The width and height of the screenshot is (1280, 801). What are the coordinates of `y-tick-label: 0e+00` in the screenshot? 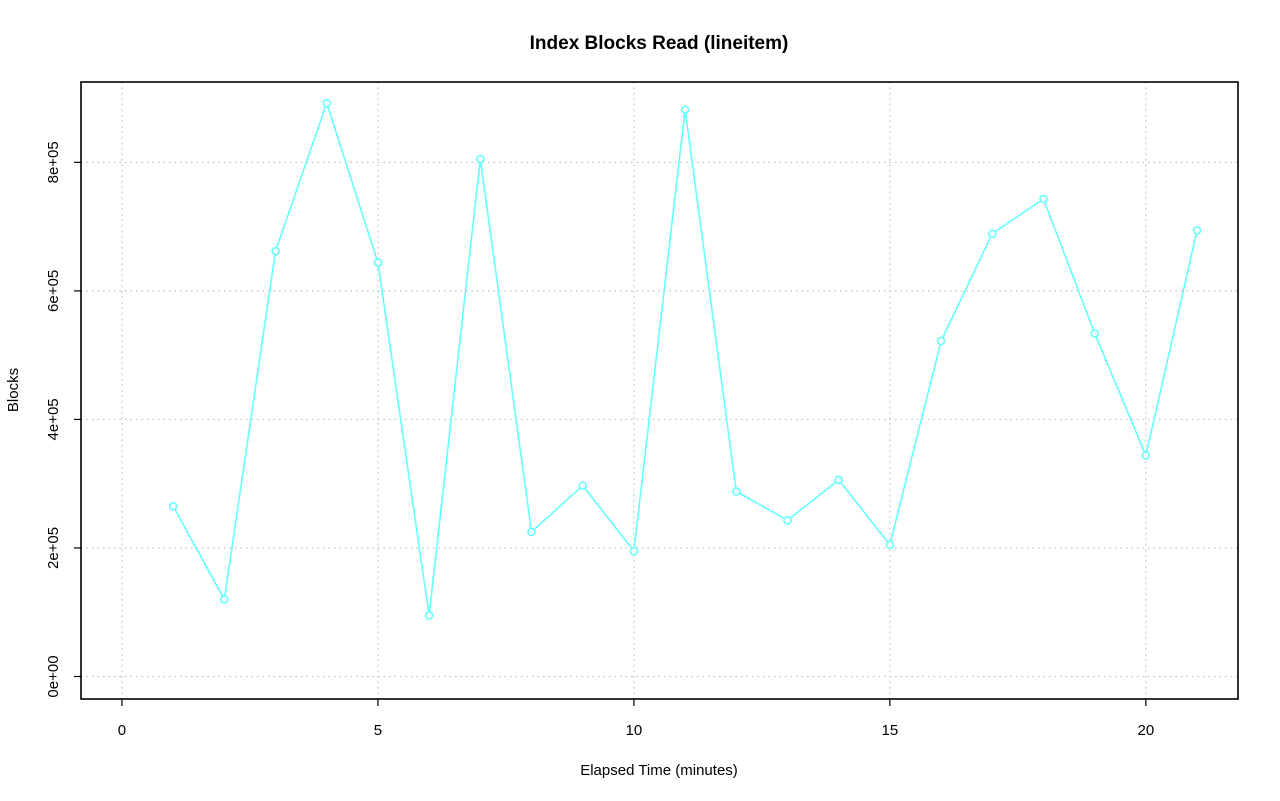 It's located at (53, 676).